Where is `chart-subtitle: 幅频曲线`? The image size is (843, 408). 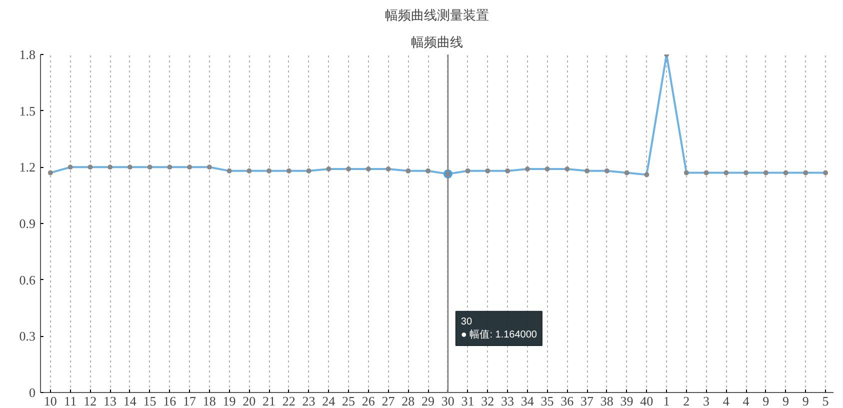 chart-subtitle: 幅频曲线 is located at coordinates (437, 42).